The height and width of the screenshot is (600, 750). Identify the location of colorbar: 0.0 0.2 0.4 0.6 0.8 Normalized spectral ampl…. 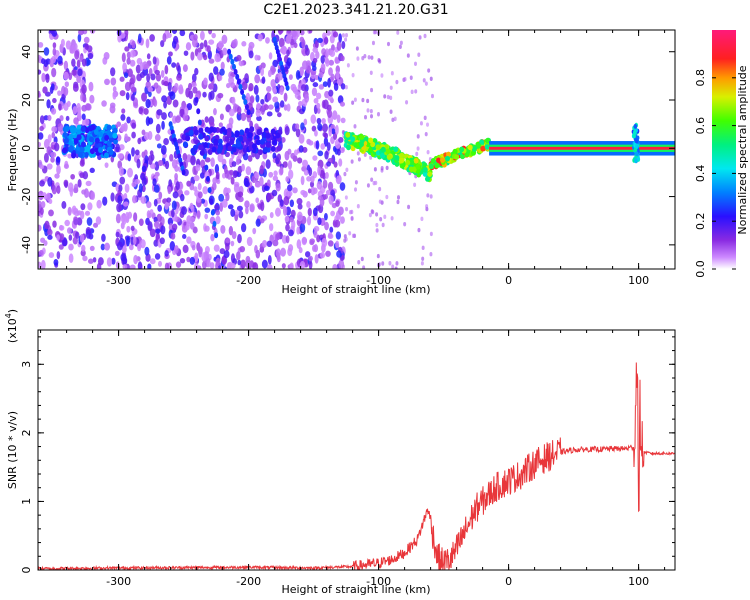
(721, 154).